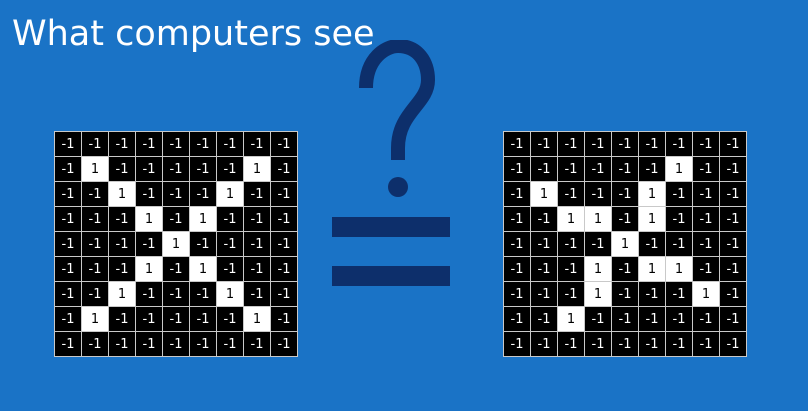 This screenshot has height=411, width=808. I want to click on question-mark-icon, so click(397, 118).